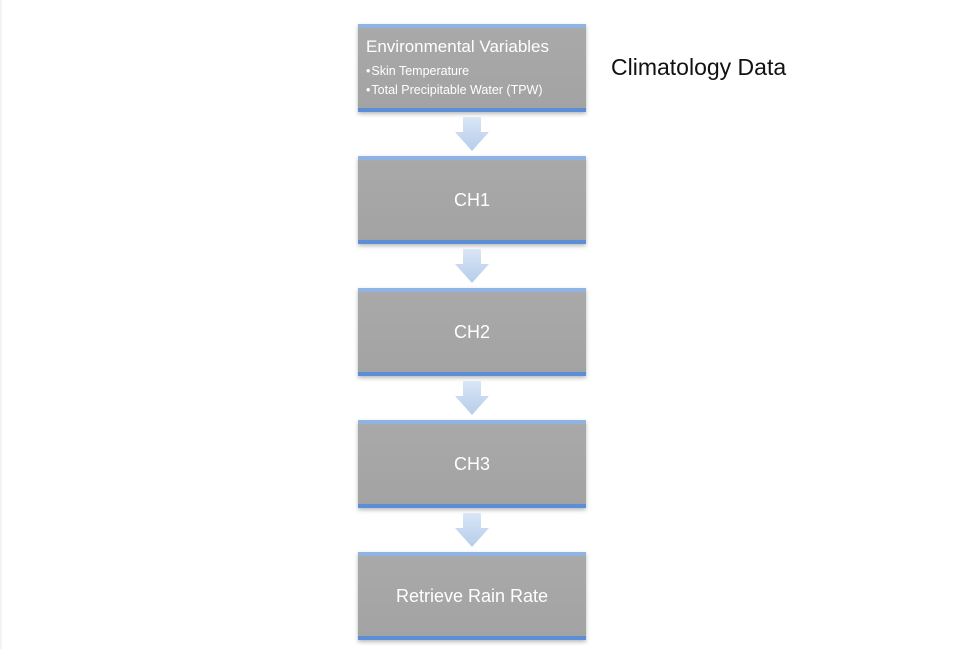  Describe the element at coordinates (420, 71) in the screenshot. I see `variable-label: Skin Temperature` at that location.